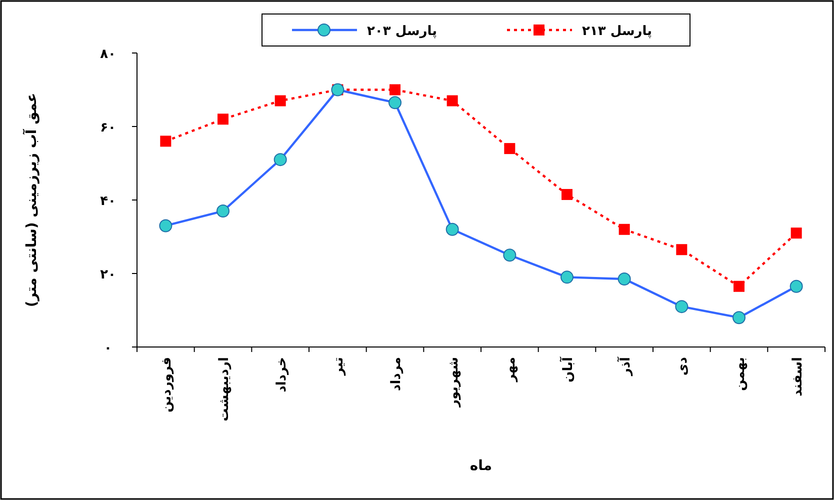 The height and width of the screenshot is (501, 835). Describe the element at coordinates (454, 382) in the screenshot. I see `x-tick-label: شهریور` at that location.